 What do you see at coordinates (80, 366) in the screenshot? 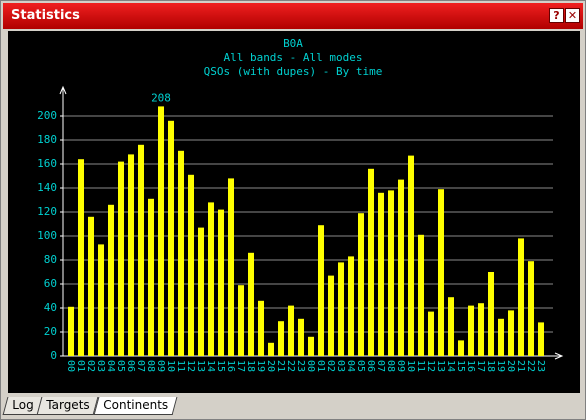
I see `x-tick-label: 01` at bounding box center [80, 366].